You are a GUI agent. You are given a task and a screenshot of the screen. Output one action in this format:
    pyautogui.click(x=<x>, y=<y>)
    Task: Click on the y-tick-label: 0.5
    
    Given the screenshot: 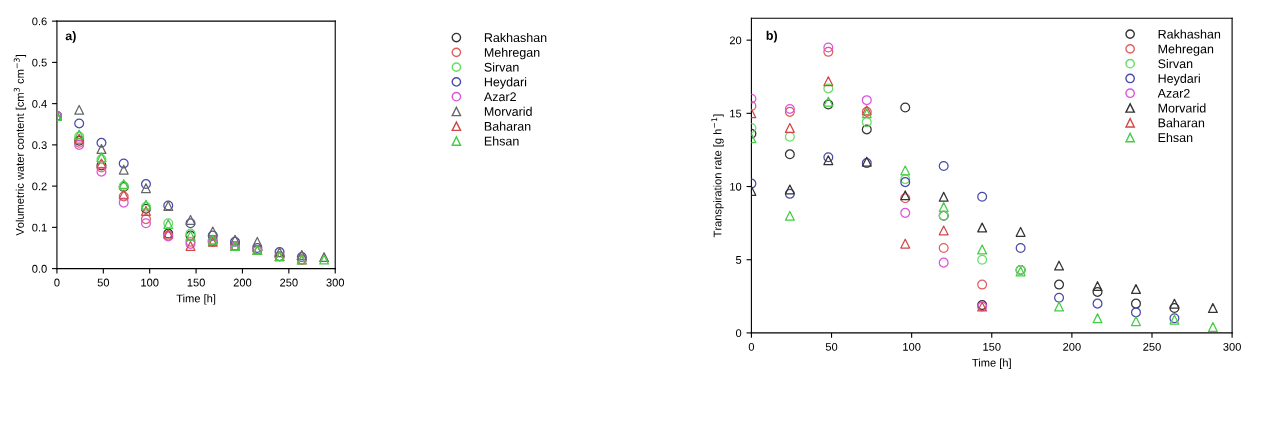 What is the action you would take?
    pyautogui.click(x=39, y=62)
    